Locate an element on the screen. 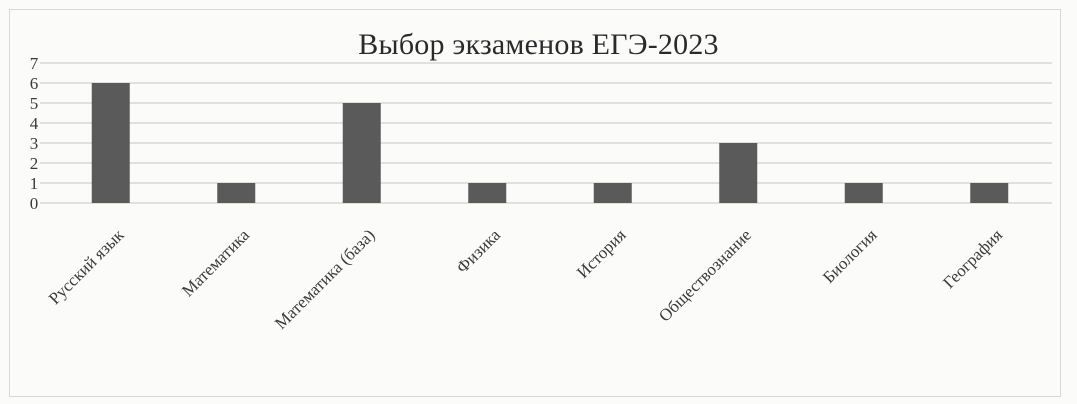 The height and width of the screenshot is (404, 1077). x-tick-label: Математика is located at coordinates (215, 262).